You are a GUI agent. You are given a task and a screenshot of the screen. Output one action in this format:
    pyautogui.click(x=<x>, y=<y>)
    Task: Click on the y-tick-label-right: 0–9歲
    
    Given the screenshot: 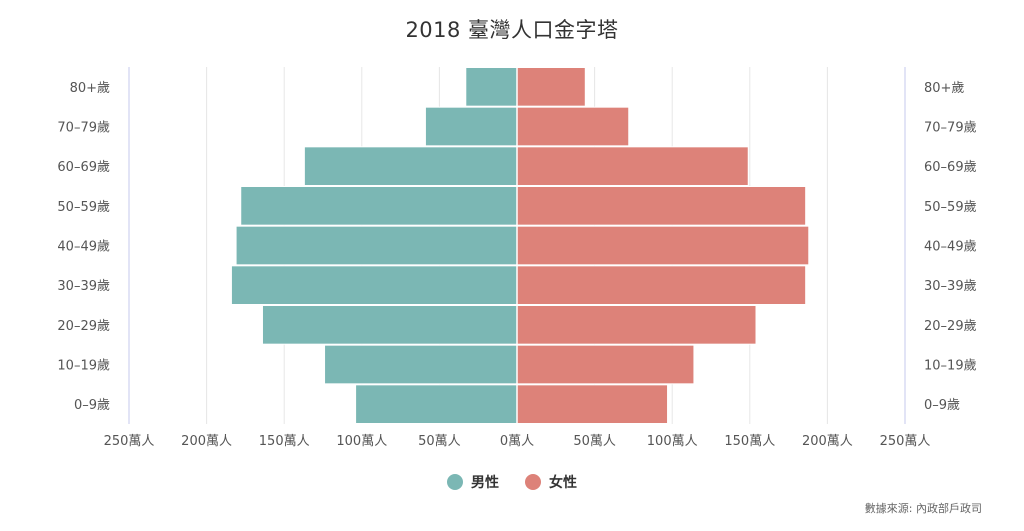 What is the action you would take?
    pyautogui.click(x=942, y=405)
    